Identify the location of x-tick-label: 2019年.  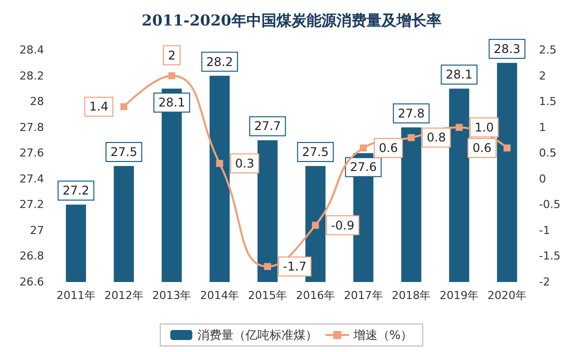
(459, 295).